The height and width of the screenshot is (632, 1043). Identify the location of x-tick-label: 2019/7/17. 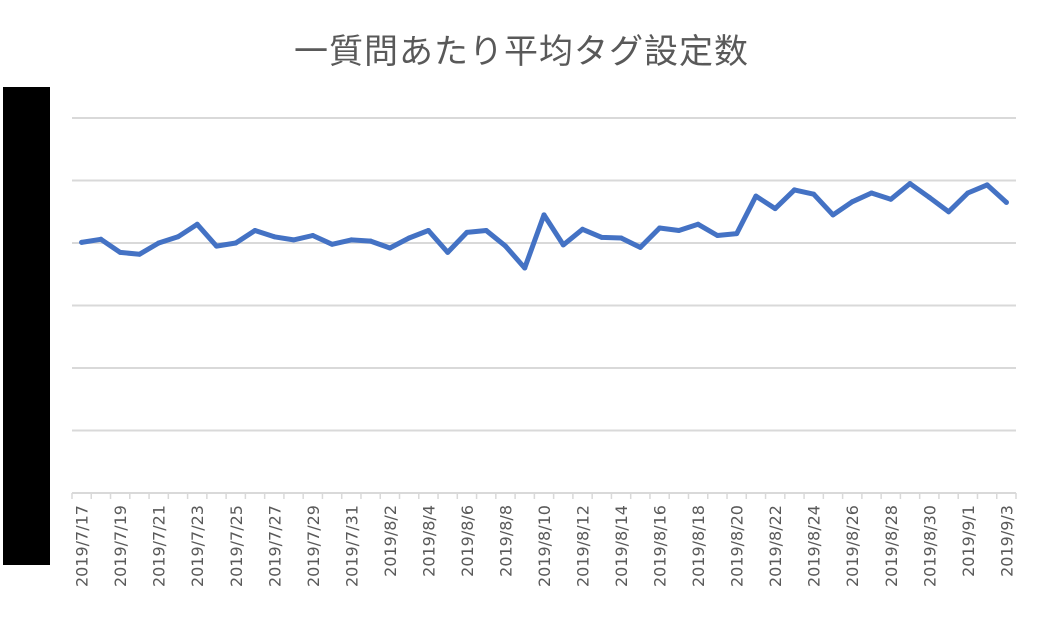
(82, 546).